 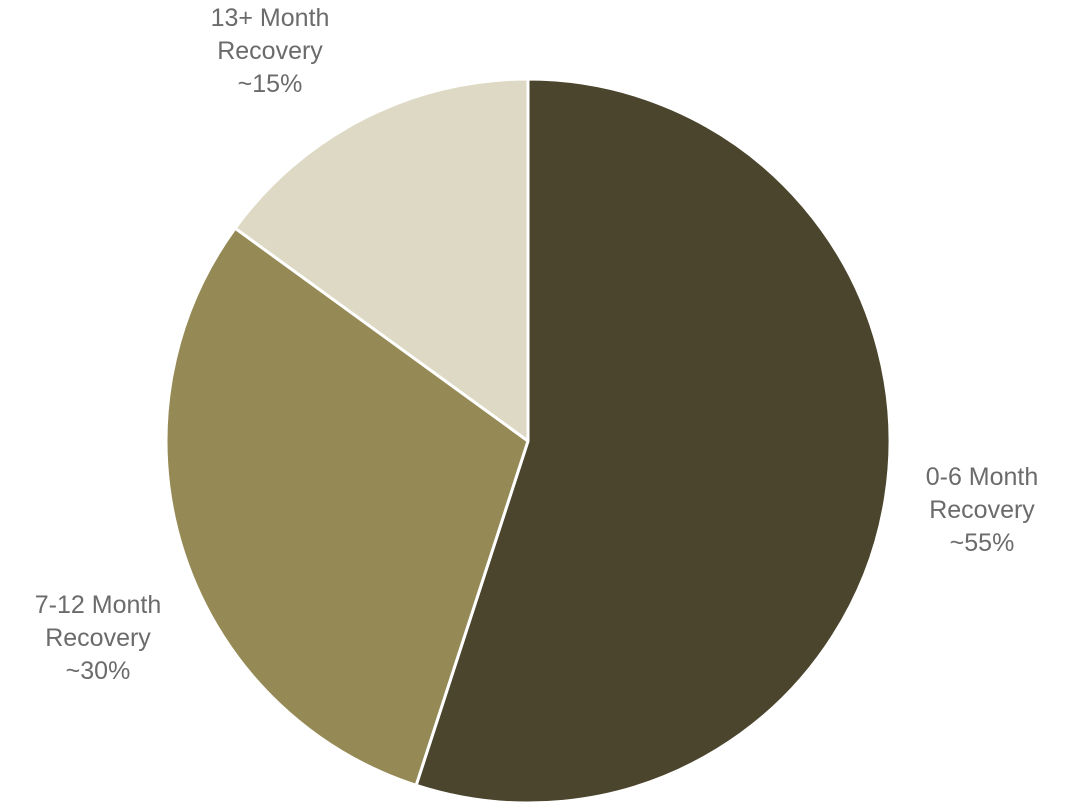 I want to click on pie-slice-0-6-month-label: 0-6 Month Recovery ~55%, so click(x=982, y=510).